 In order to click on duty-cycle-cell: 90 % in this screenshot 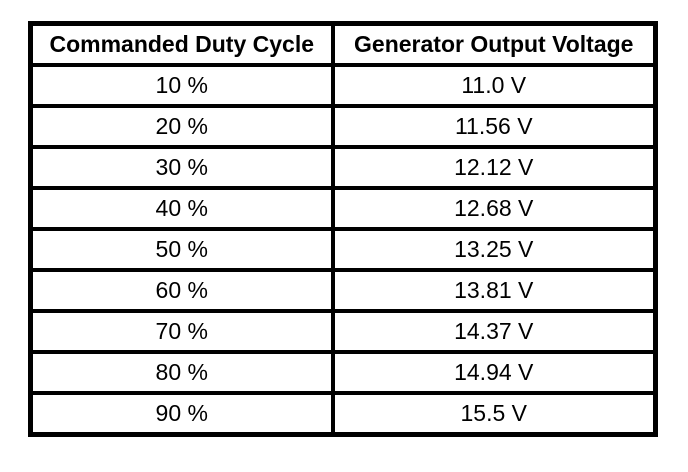, I will do `click(181, 414)`.